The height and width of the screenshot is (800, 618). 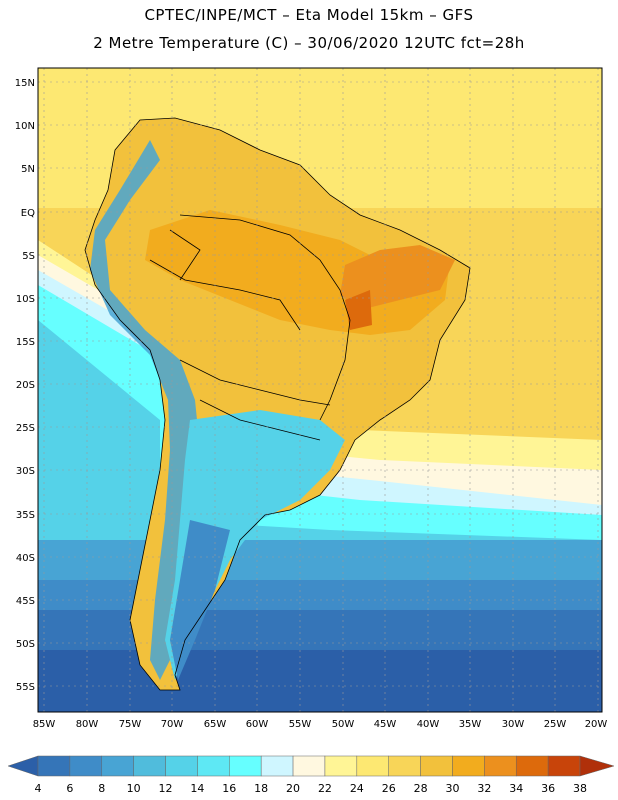 I want to click on lon-label: 35W, so click(x=470, y=724).